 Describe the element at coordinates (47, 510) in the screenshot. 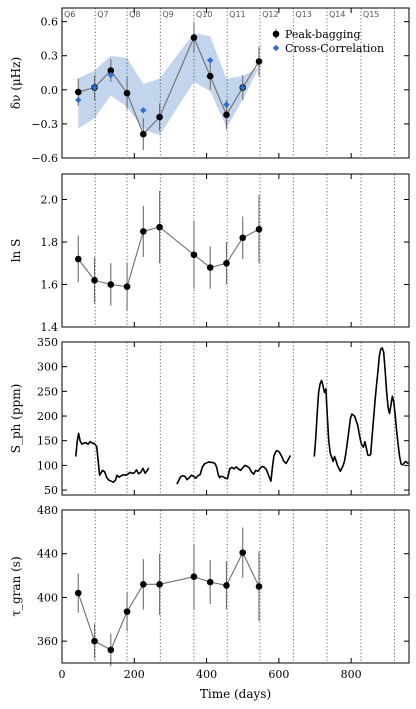

I see `y-tick-label: 480` at that location.